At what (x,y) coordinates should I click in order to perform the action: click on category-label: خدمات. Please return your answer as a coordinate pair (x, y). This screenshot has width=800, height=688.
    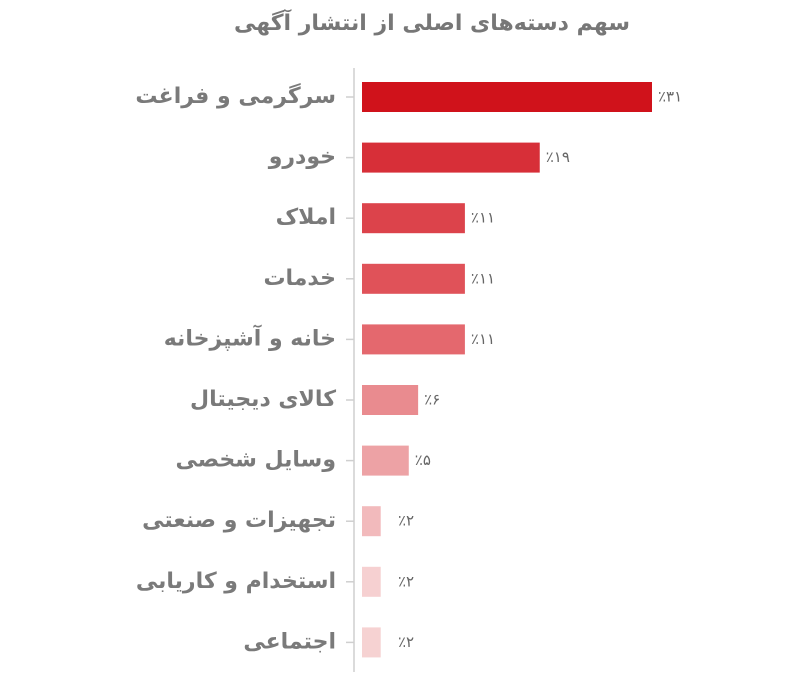
    Looking at the image, I should click on (299, 278).